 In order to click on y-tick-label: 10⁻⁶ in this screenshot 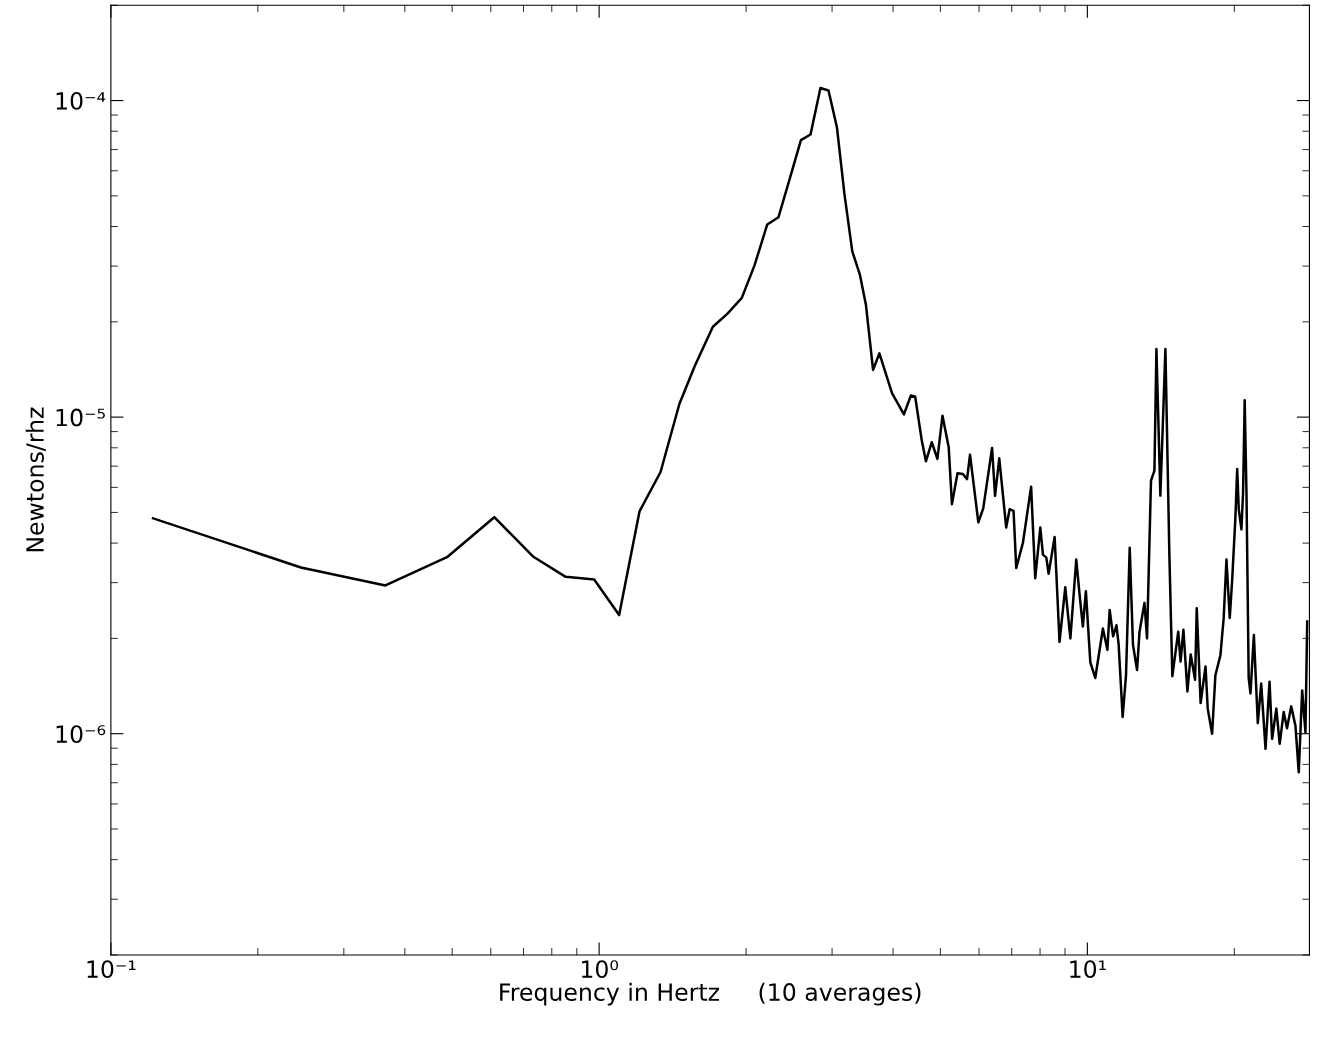, I will do `click(81, 734)`.